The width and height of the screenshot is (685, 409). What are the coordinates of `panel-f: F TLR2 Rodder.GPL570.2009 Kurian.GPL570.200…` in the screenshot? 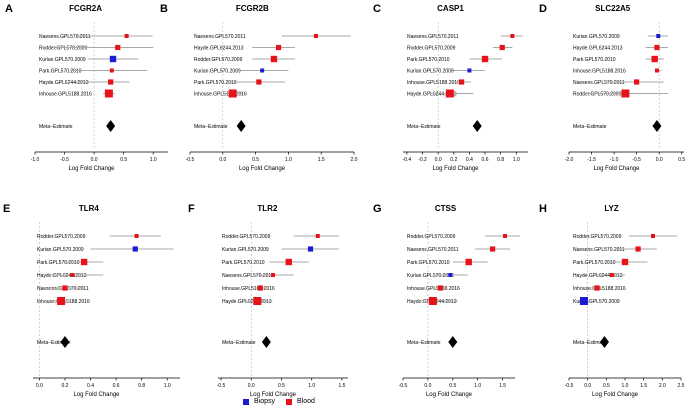 It's located at (268, 300).